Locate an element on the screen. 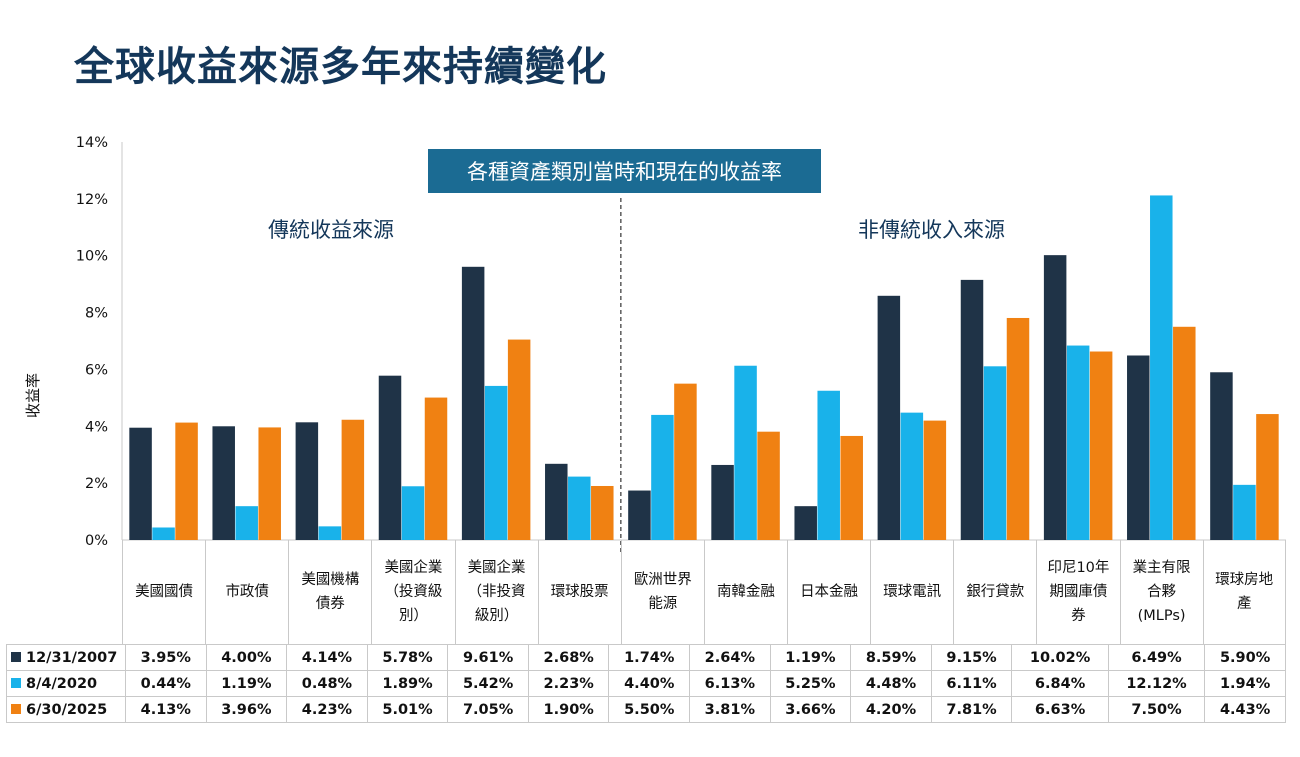 The image size is (1300, 757). data-label: 6.84% is located at coordinates (1060, 683).